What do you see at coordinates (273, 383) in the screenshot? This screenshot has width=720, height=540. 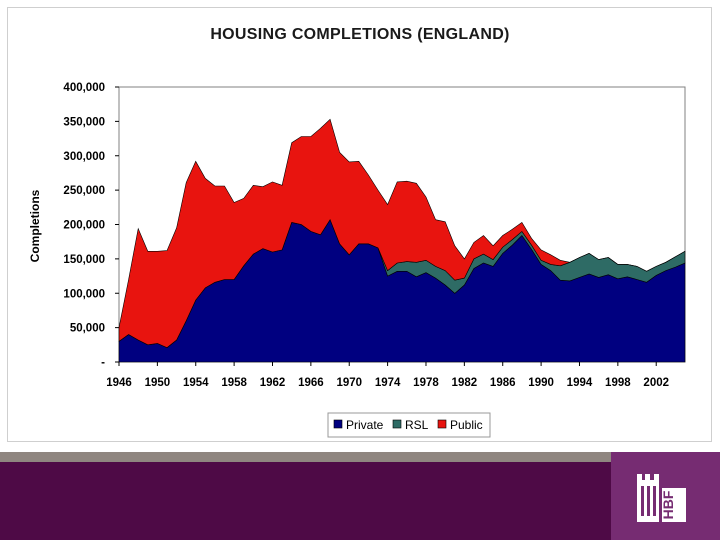 I see `x-tick-label: 1962` at bounding box center [273, 383].